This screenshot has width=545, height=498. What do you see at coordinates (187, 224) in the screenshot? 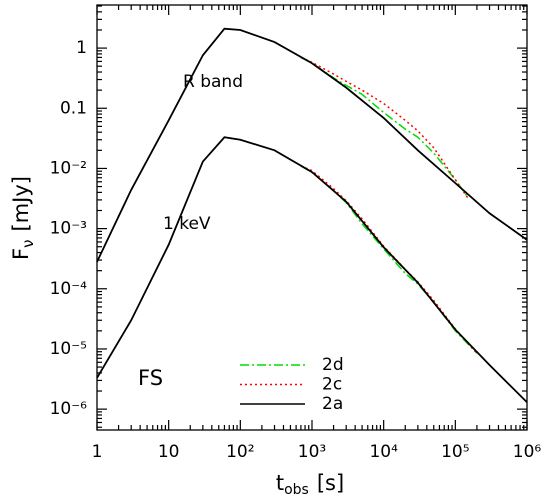
I see `annotation: 1 keV` at bounding box center [187, 224].